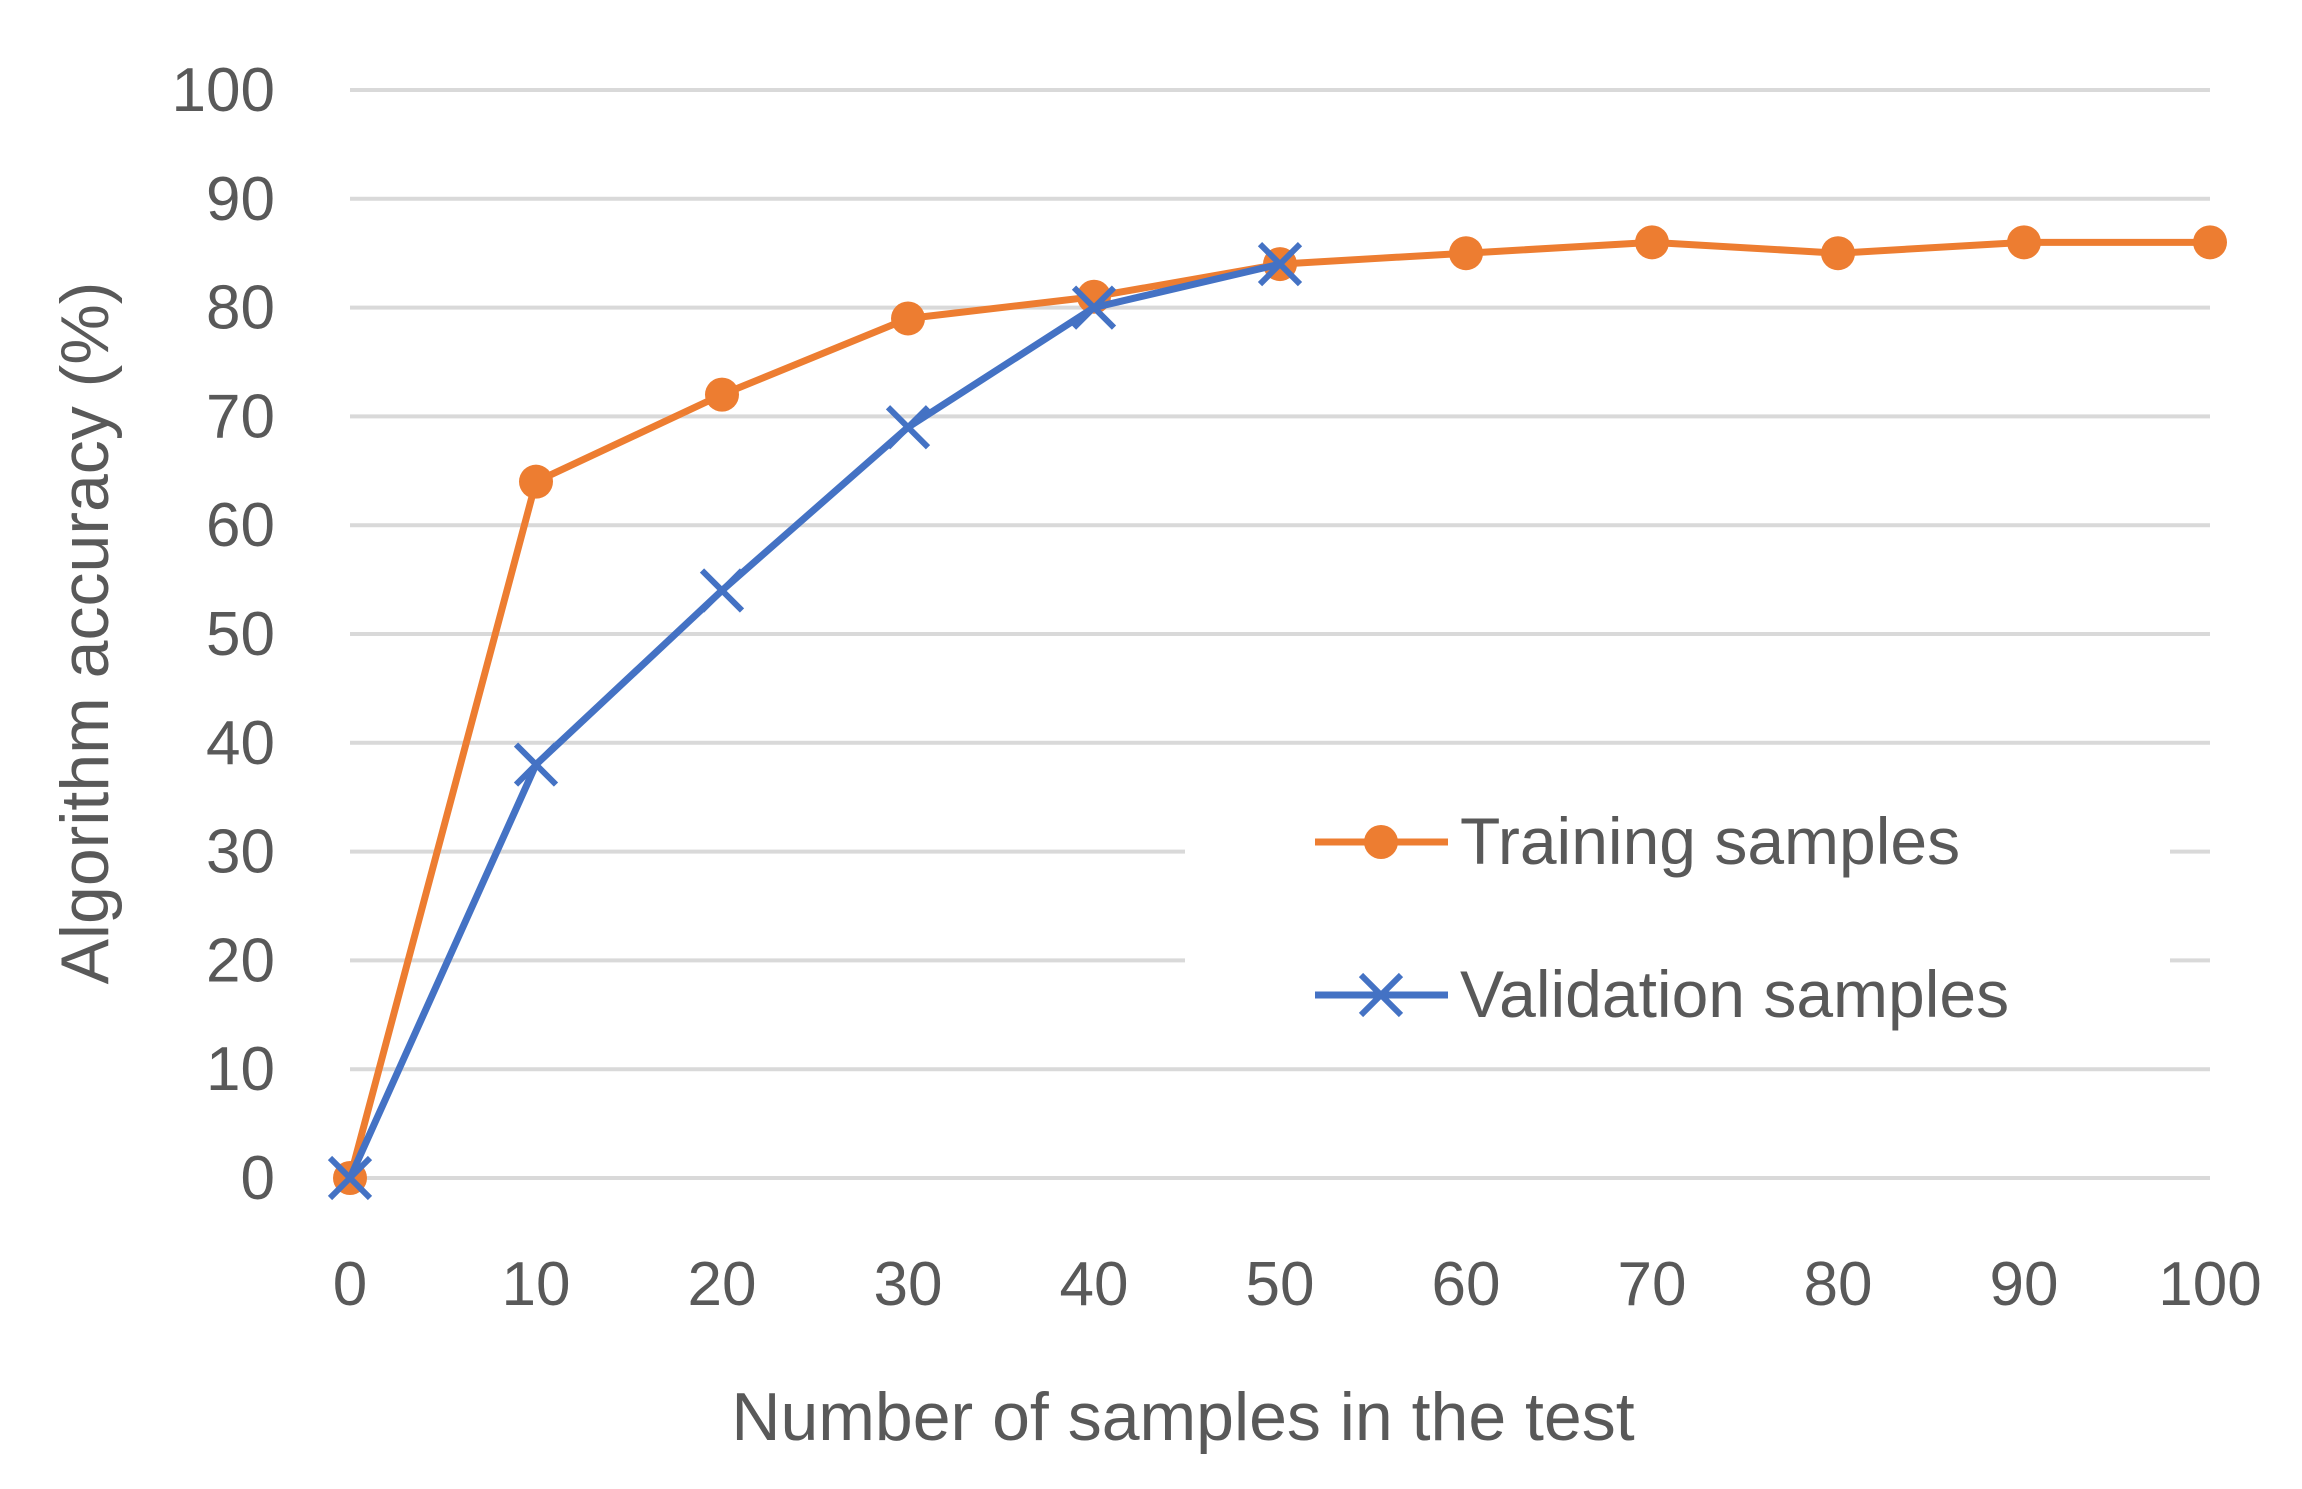 The width and height of the screenshot is (2302, 1489). I want to click on x-tick-label-70: 70, so click(1652, 1284).